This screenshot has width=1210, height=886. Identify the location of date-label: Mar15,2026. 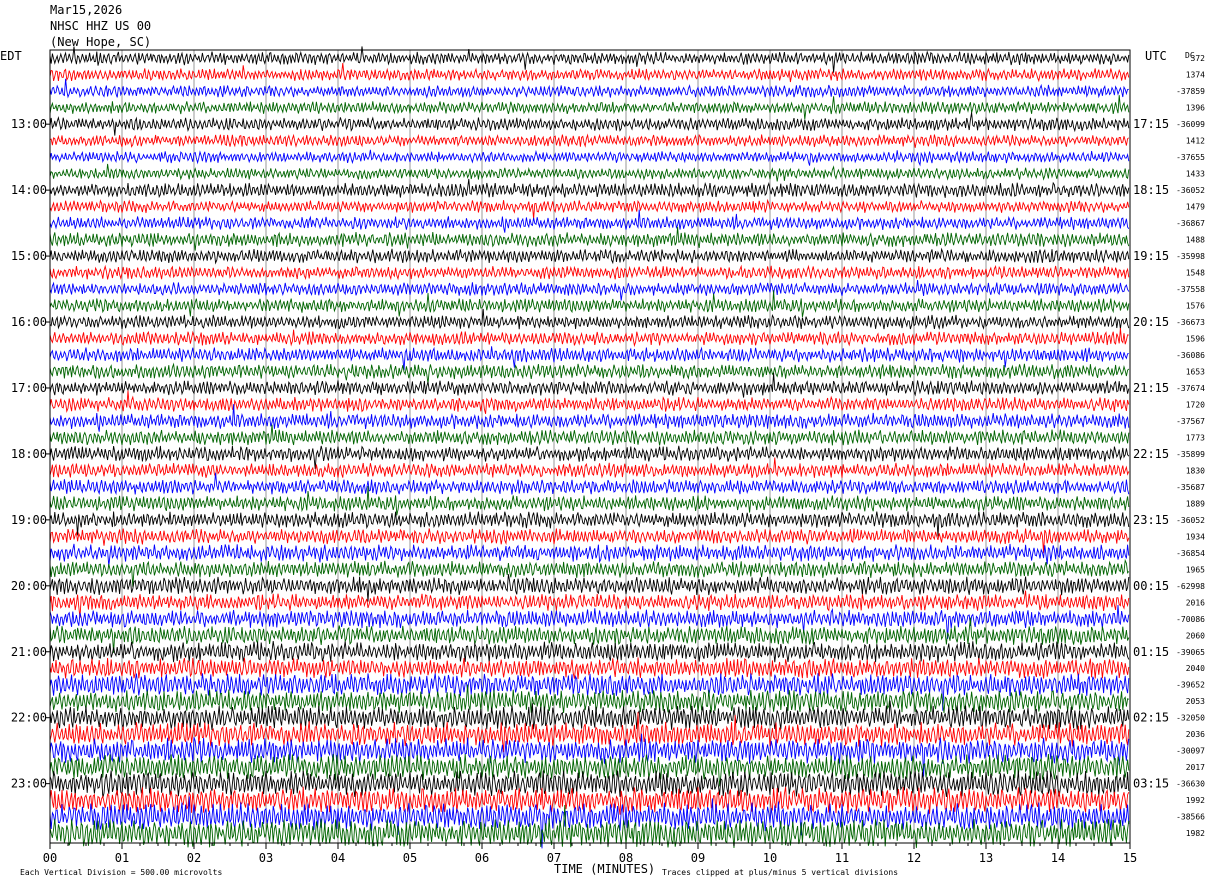
(86, 10).